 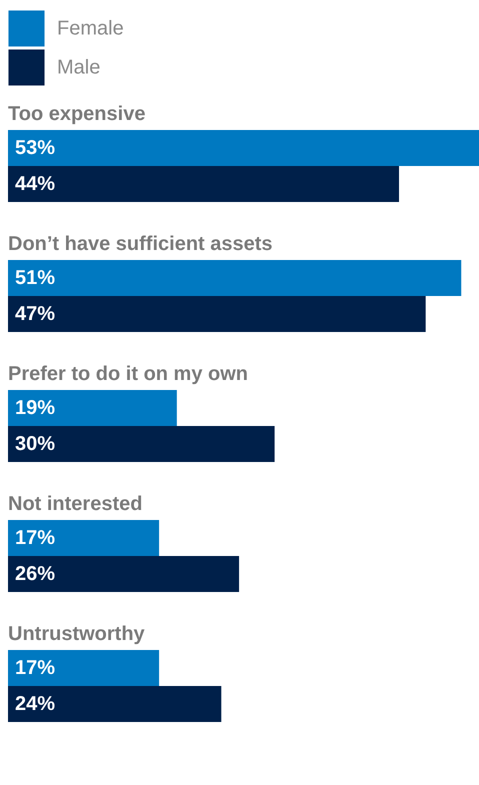 I want to click on data-label: 44%, so click(x=35, y=184).